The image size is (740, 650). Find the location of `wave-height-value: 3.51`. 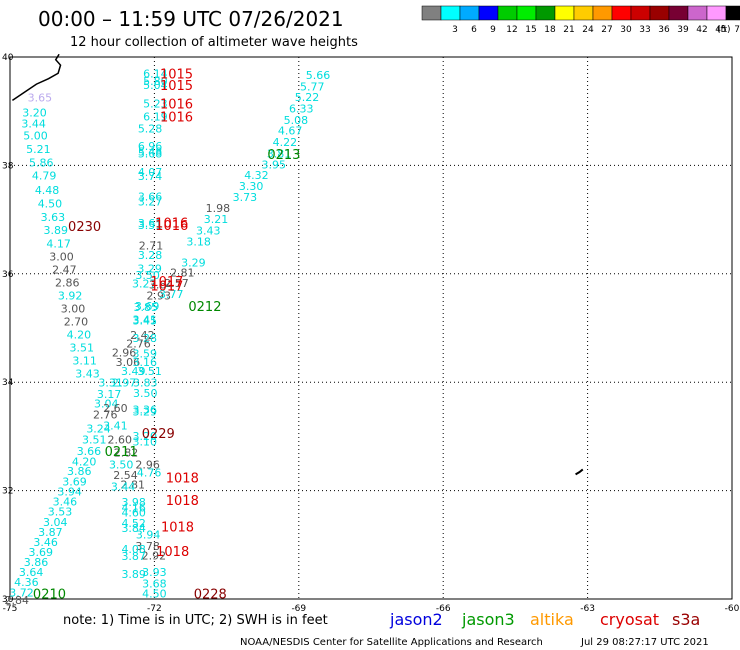

wave-height-value: 3.51 is located at coordinates (81, 348).